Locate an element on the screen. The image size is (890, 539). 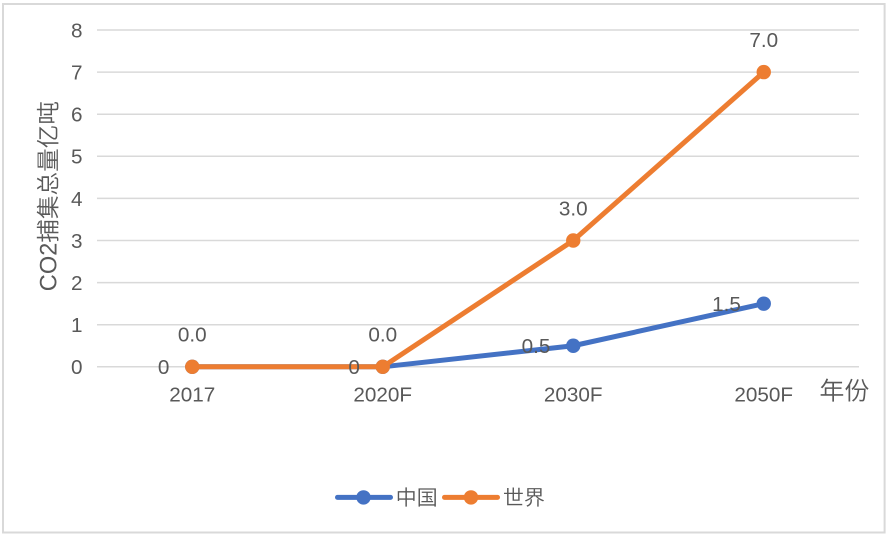
svg-text: 2050F is located at coordinates (763, 395).